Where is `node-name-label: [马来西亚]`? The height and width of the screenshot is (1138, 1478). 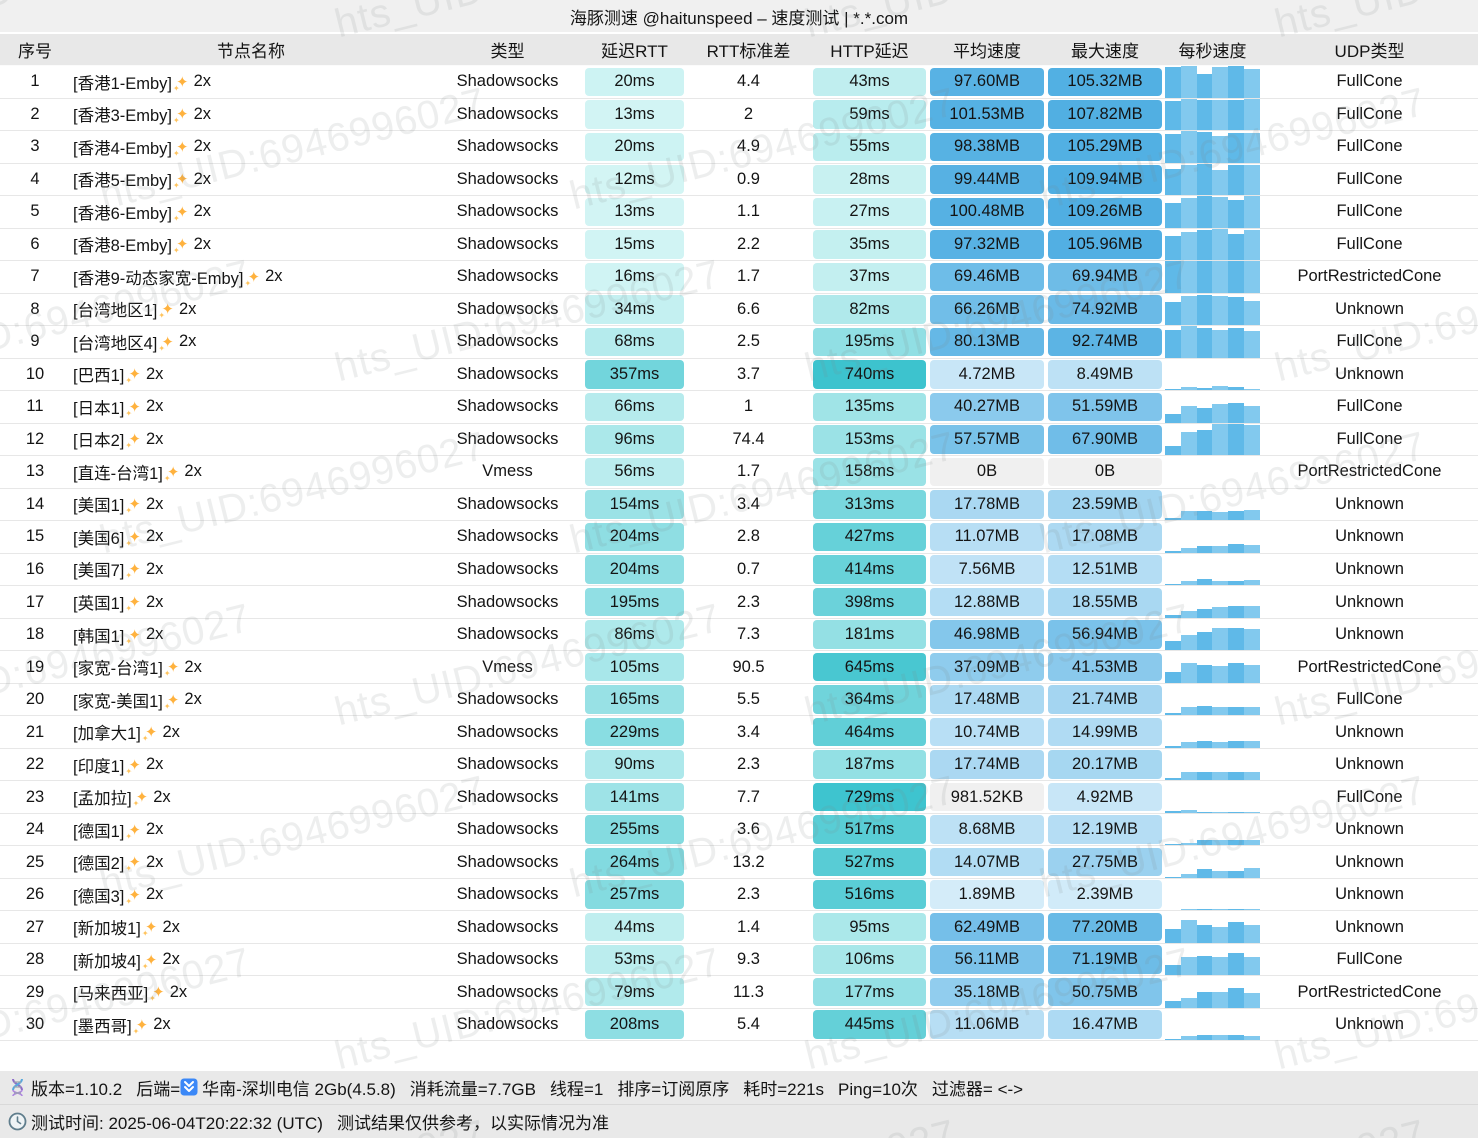 node-name-label: [马来西亚] is located at coordinates (111, 994).